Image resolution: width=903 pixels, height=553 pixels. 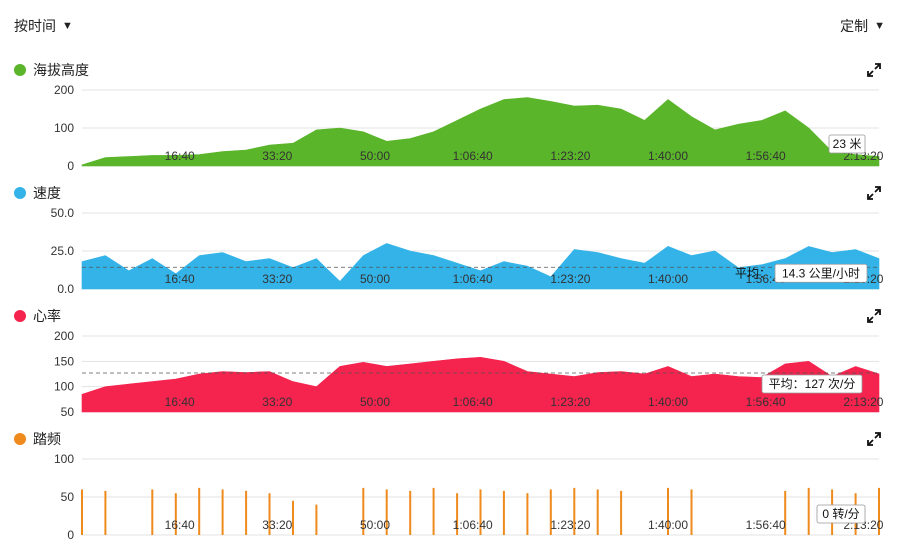 I want to click on cadence-x-tick-label: 50:00, so click(x=375, y=525).